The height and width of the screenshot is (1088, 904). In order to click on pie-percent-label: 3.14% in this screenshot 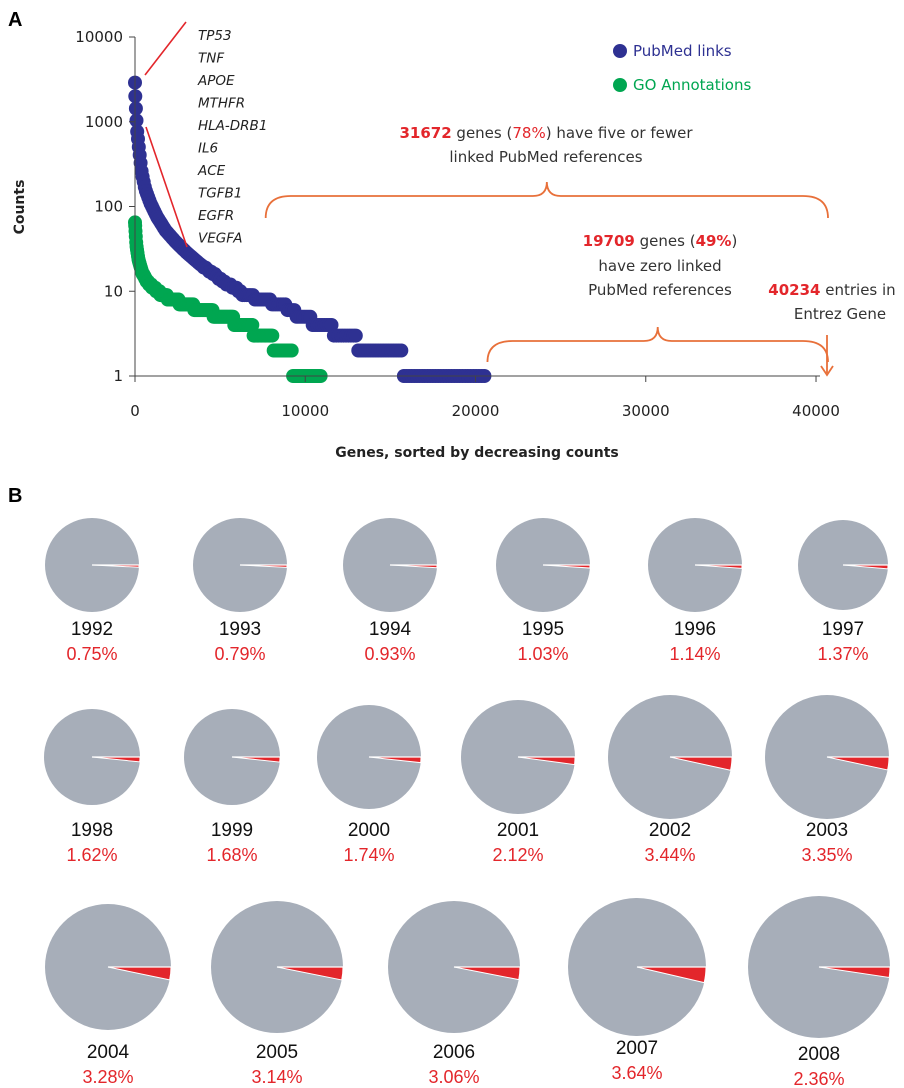, I will do `click(276, 1077)`.